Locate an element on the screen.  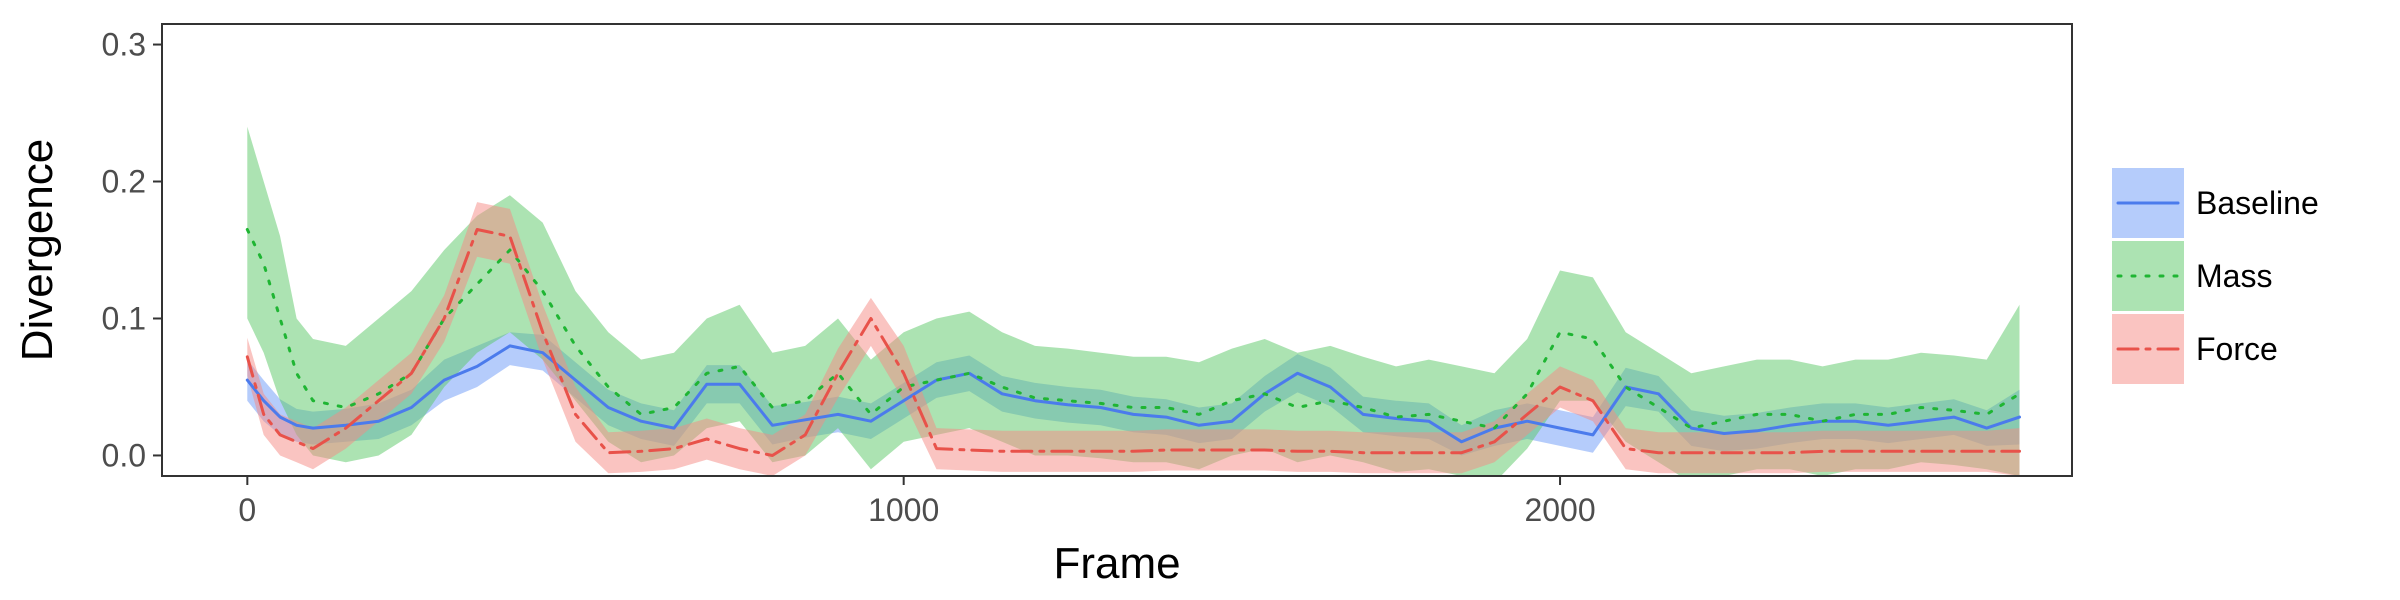
x-axis: 0 1000 2000 is located at coordinates (917, 502).